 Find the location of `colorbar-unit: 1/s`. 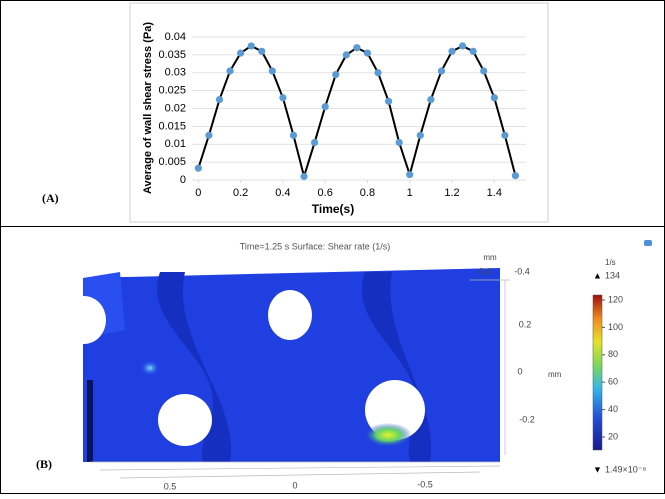

colorbar-unit: 1/s is located at coordinates (610, 262).